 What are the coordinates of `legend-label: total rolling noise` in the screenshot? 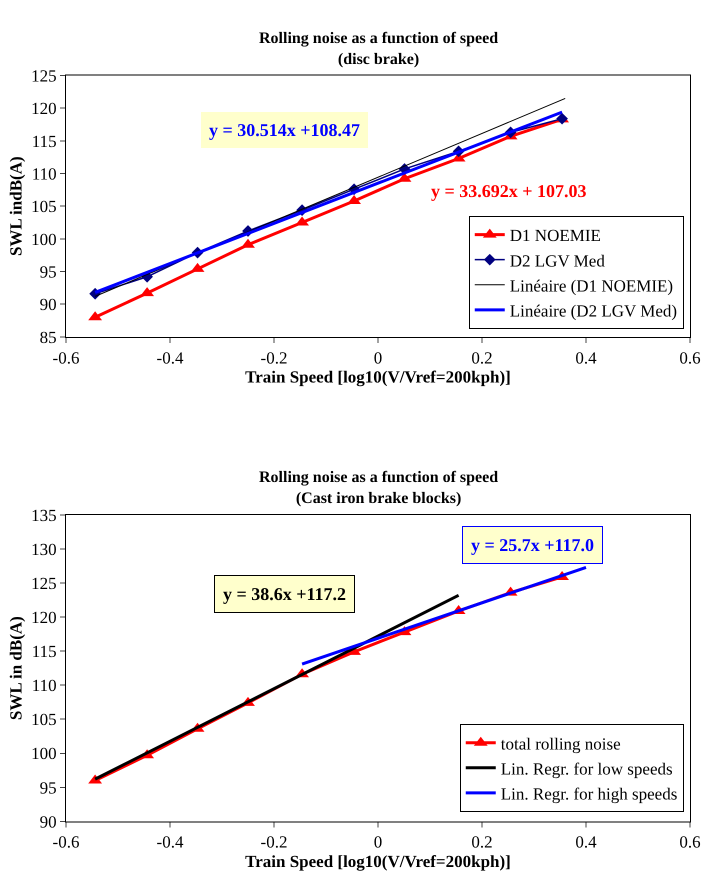 It's located at (560, 744).